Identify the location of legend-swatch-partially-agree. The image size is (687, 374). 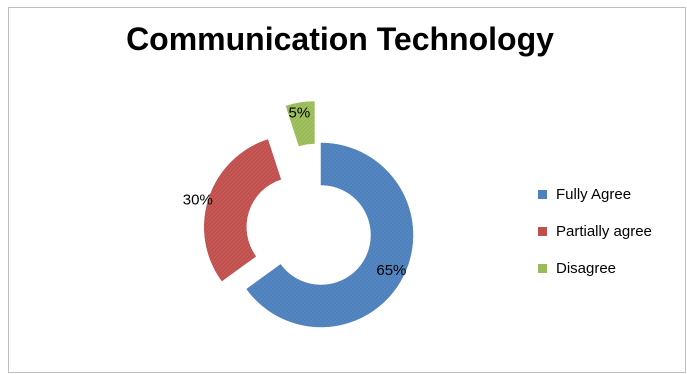
(542, 231).